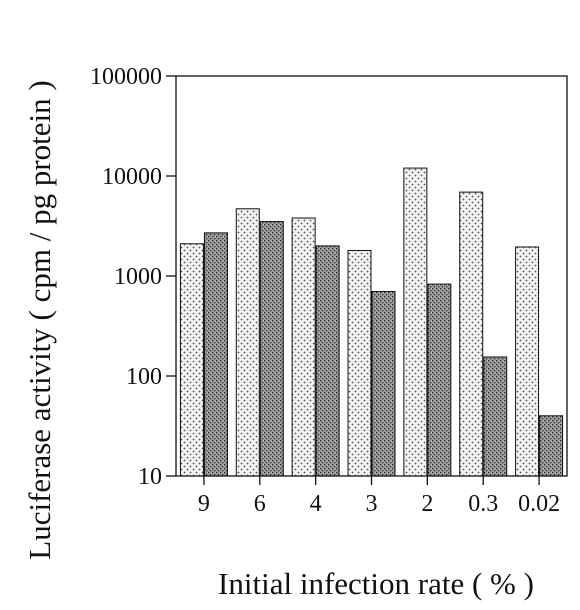  What do you see at coordinates (372, 504) in the screenshot?
I see `x-tick-label: 3` at bounding box center [372, 504].